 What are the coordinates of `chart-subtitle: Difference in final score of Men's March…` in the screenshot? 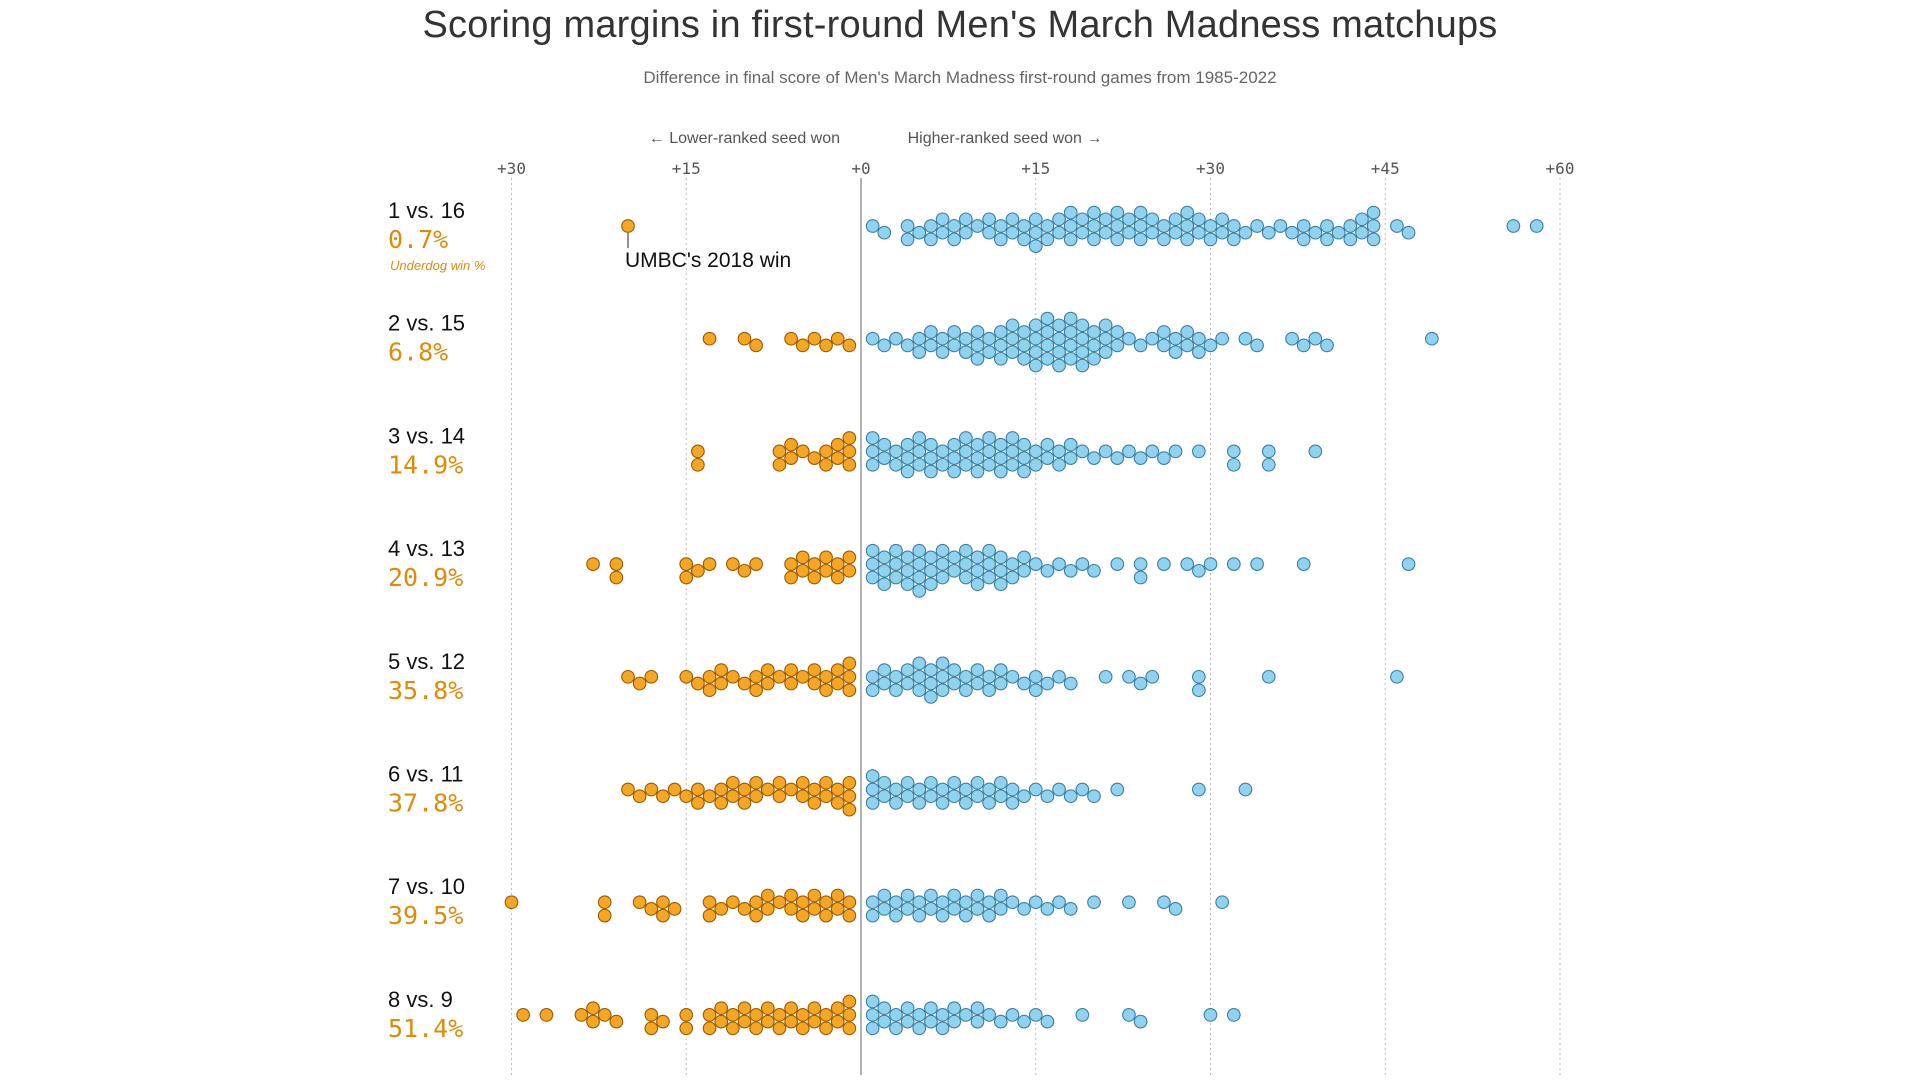 It's located at (960, 77).